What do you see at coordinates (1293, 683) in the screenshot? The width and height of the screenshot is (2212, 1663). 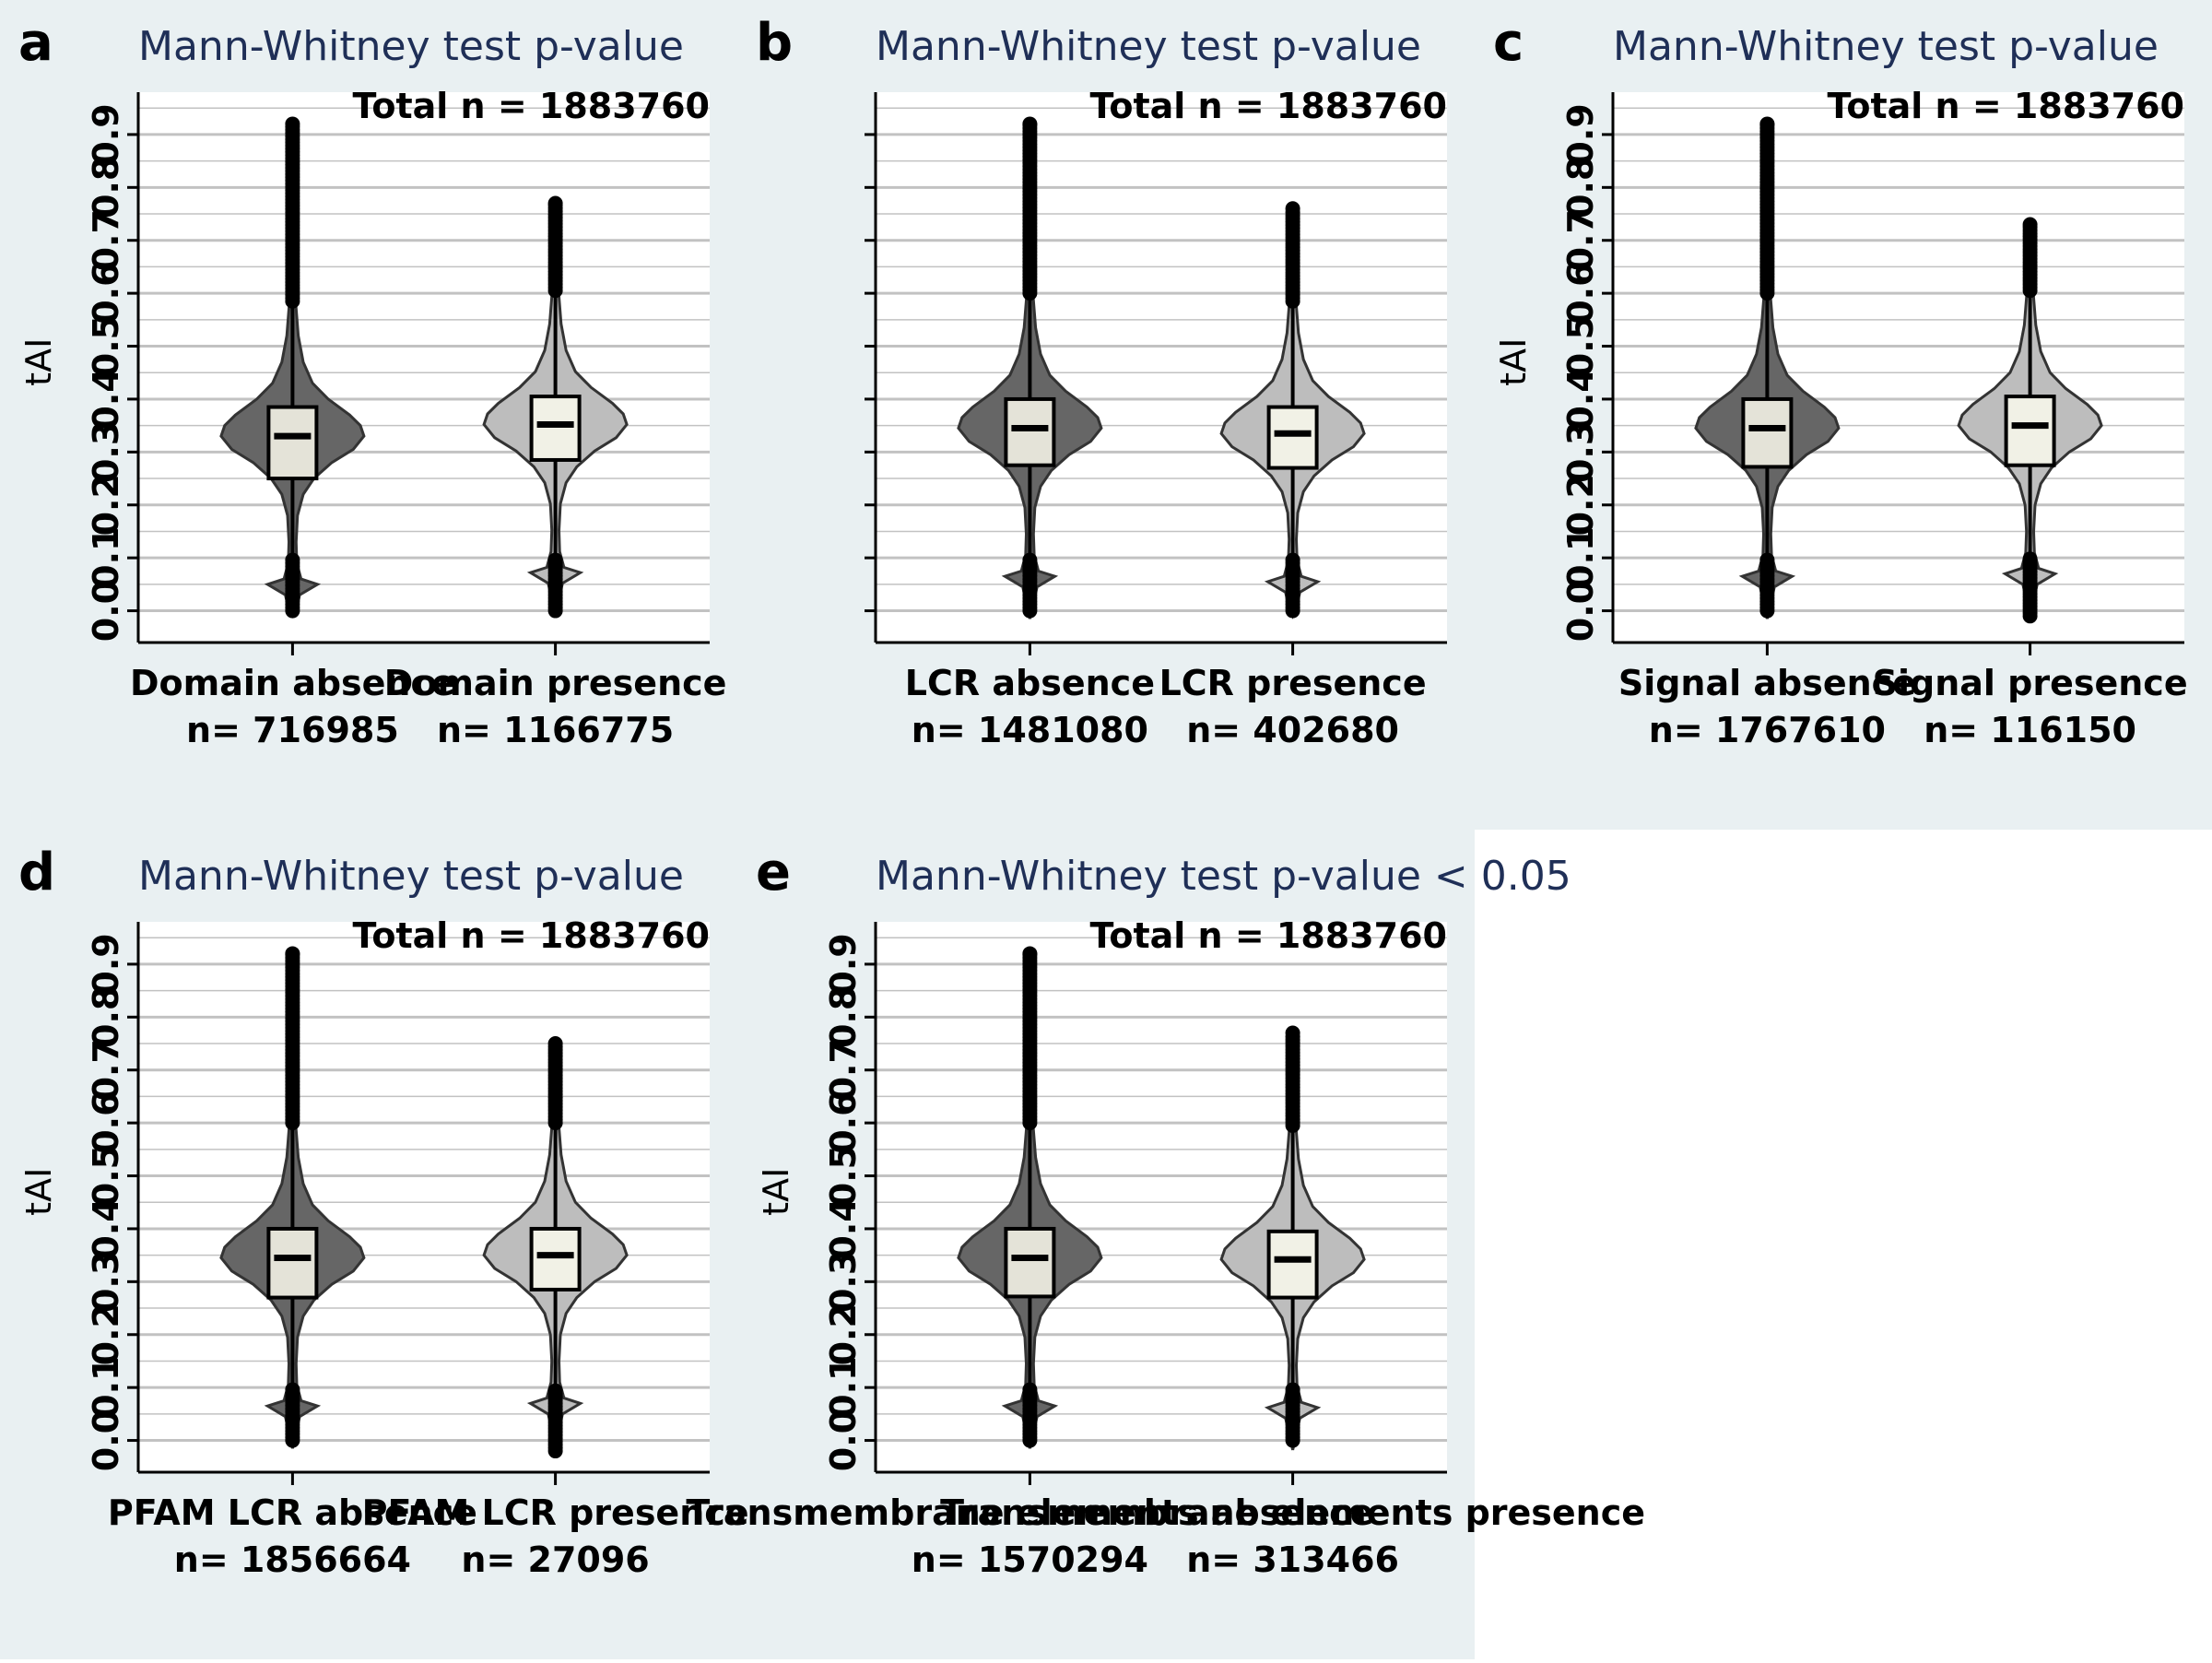 I see `category-label: LCR presence` at bounding box center [1293, 683].